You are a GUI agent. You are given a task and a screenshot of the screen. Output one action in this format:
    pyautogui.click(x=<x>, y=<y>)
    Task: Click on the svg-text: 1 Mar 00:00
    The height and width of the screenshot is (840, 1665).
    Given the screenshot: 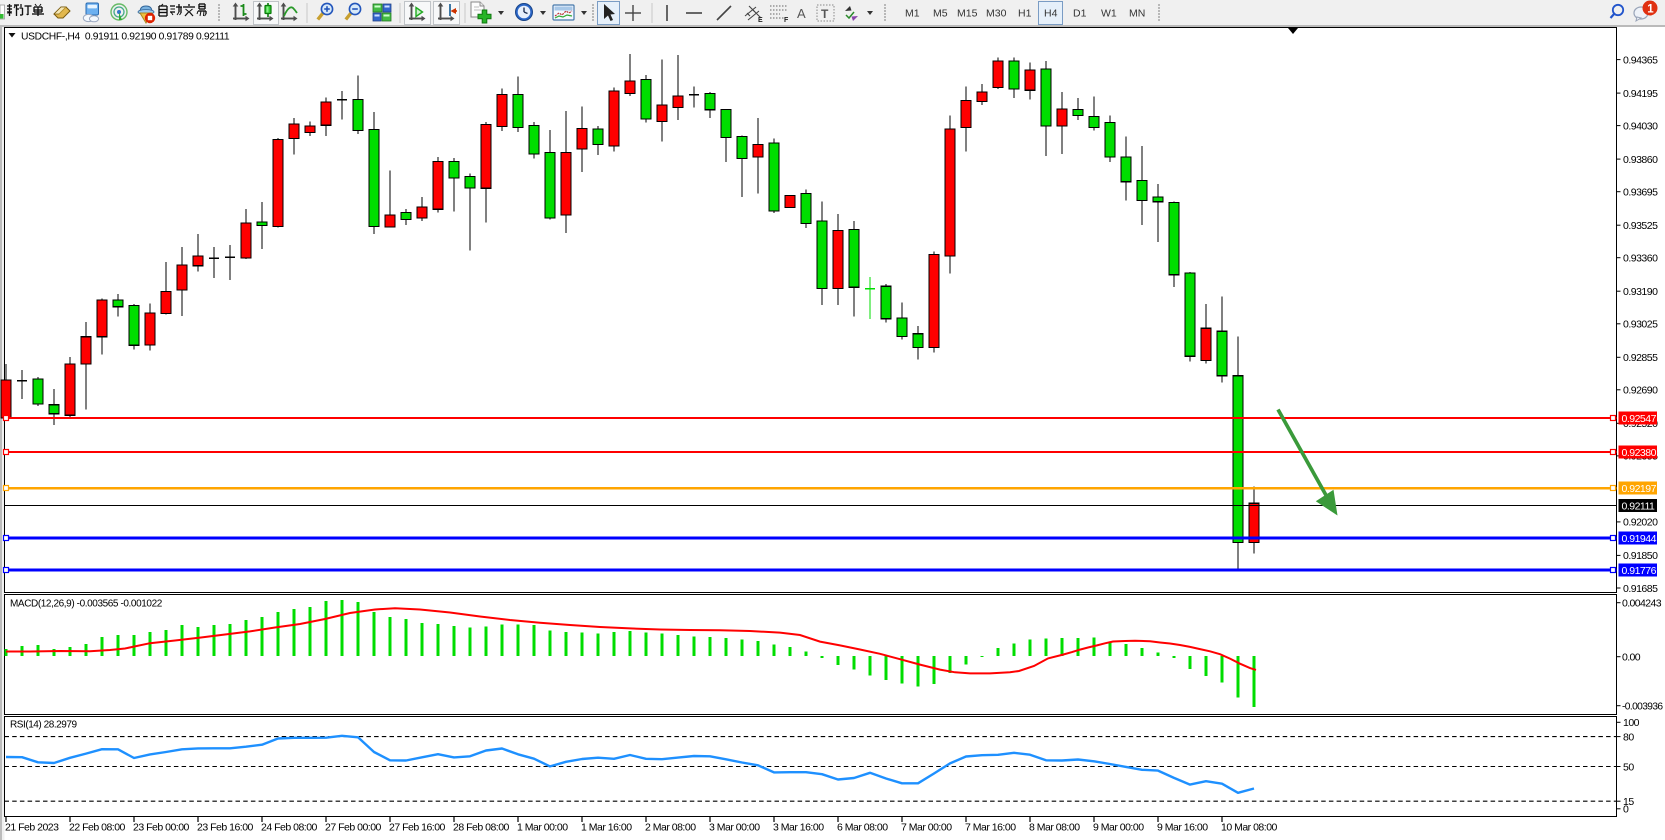 What is the action you would take?
    pyautogui.click(x=542, y=828)
    